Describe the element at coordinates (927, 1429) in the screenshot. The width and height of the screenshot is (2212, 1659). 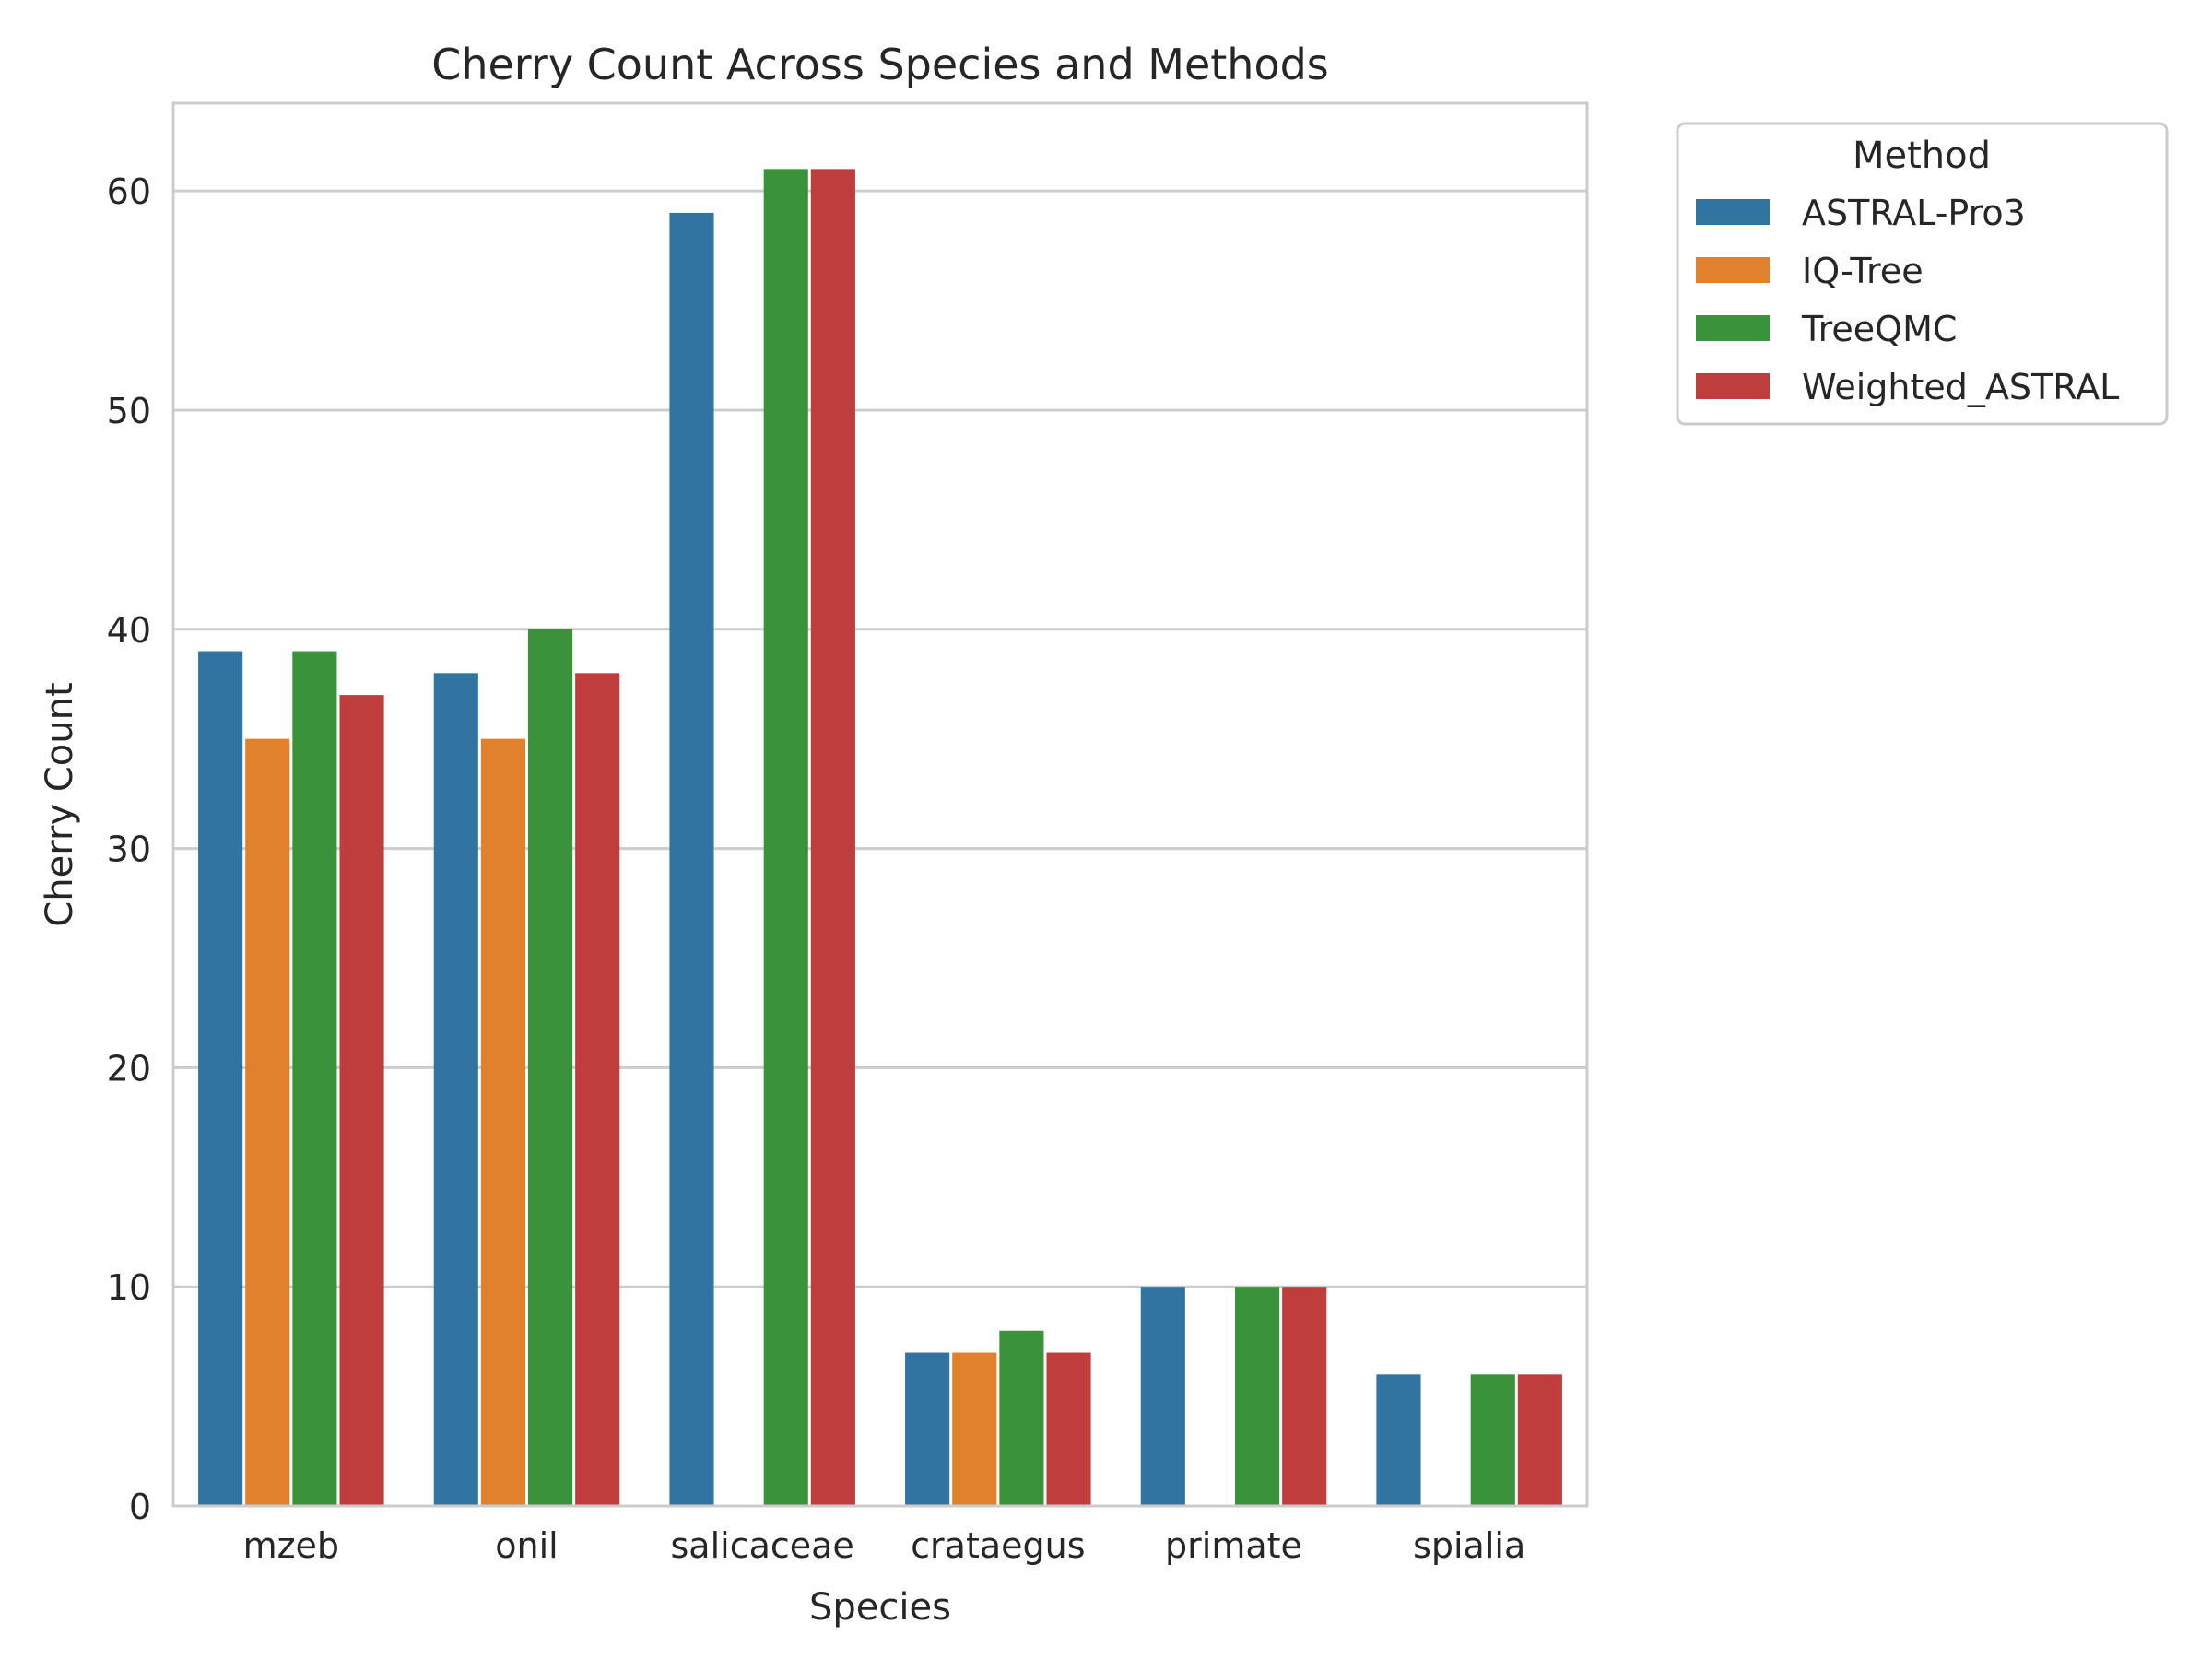
I see `bar-crataegus-astral-pro3` at that location.